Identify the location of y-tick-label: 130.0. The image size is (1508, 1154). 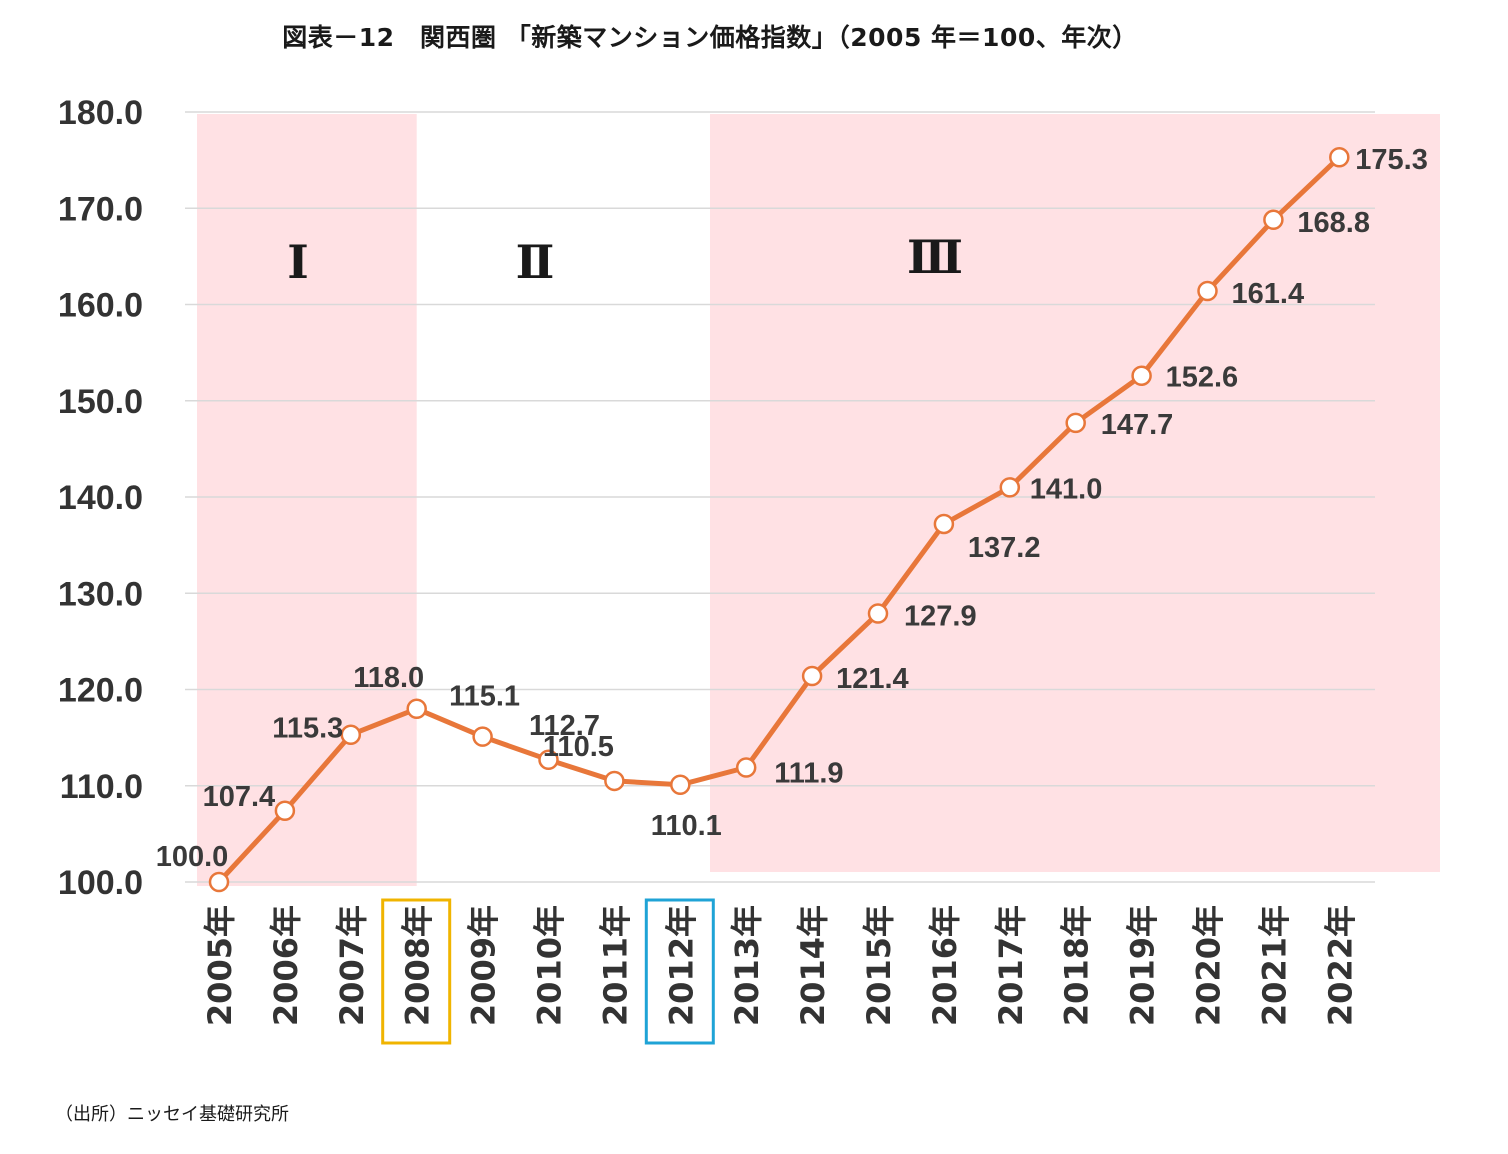
(100, 594).